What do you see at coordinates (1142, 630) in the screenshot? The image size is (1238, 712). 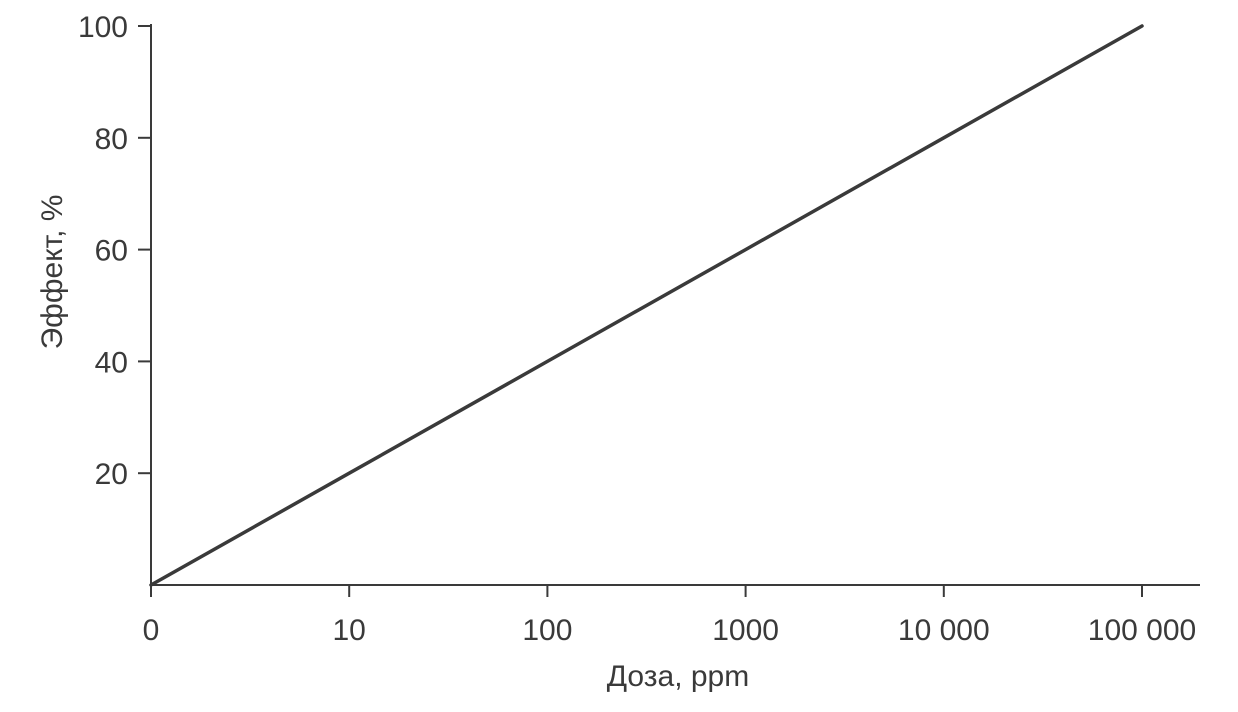 I see `x-tick-label: 100 000` at bounding box center [1142, 630].